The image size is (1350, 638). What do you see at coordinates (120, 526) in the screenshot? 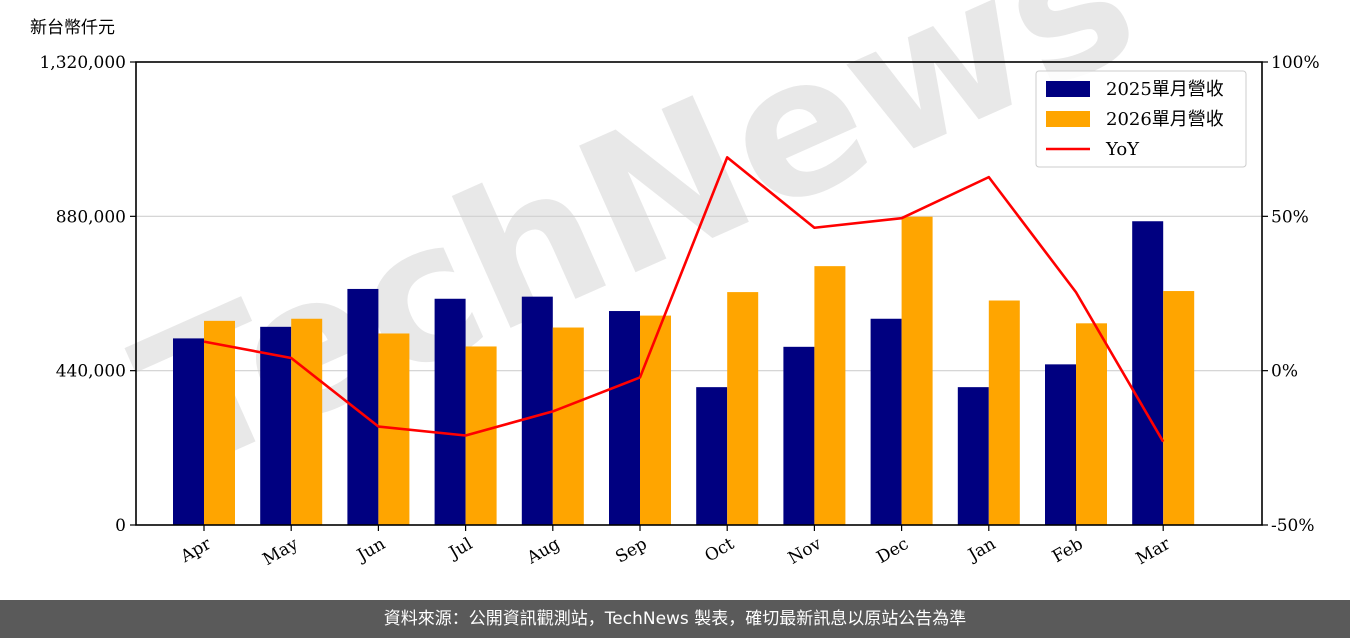
I see `y-tick-label: 0` at bounding box center [120, 526].